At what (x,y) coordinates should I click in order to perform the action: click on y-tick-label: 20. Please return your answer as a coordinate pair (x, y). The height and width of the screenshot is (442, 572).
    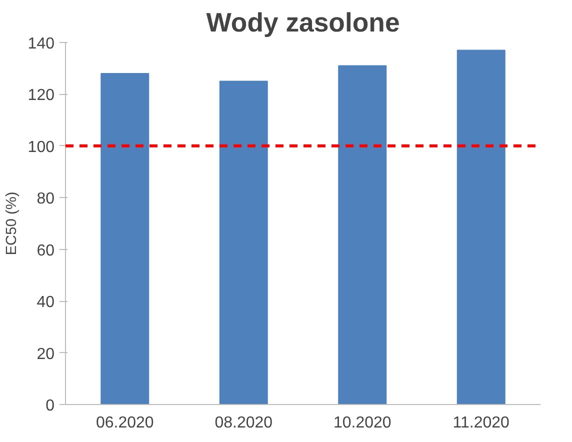
    Looking at the image, I should click on (45, 354).